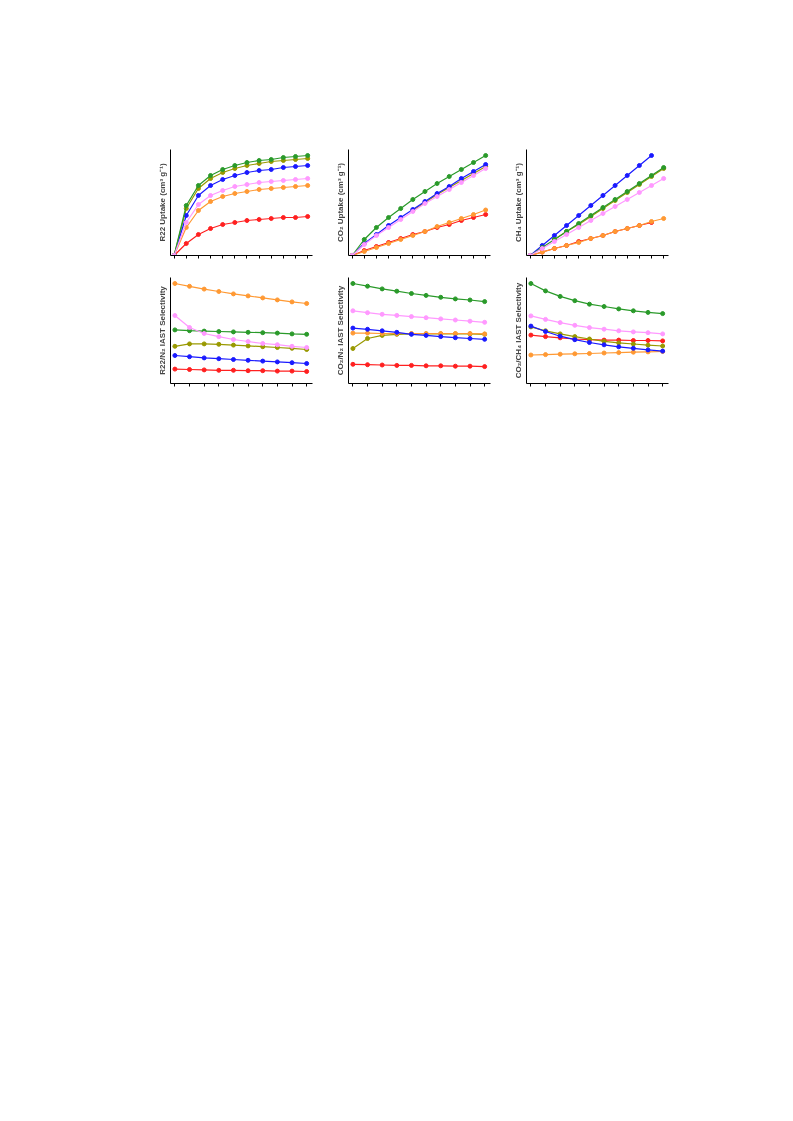 The height and width of the screenshot is (1121, 793). Describe the element at coordinates (162, 330) in the screenshot. I see `y-axis-title: R22/N₂ IAST Selectivity` at that location.